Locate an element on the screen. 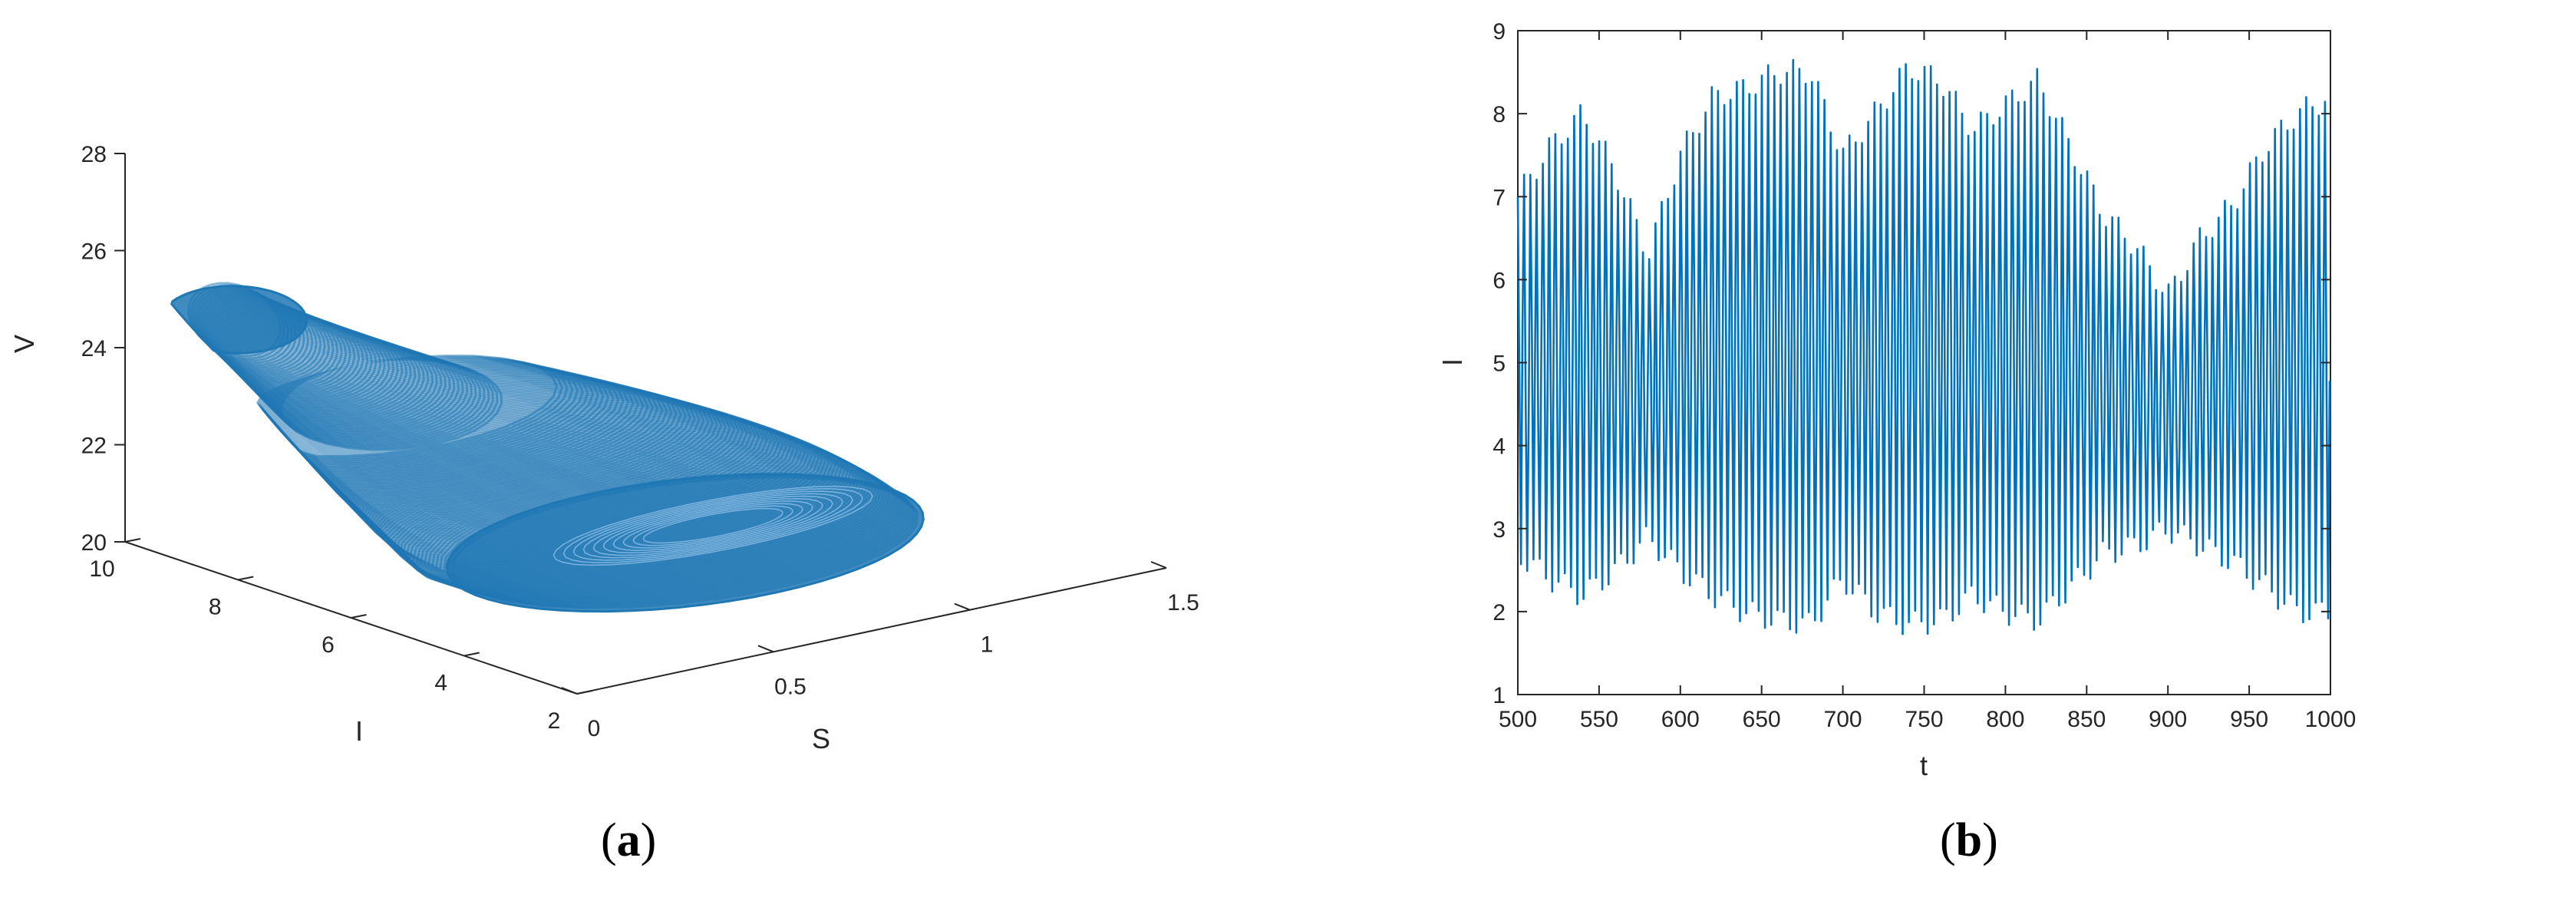 The height and width of the screenshot is (901, 2576). s-tick-label: 0 is located at coordinates (594, 728).